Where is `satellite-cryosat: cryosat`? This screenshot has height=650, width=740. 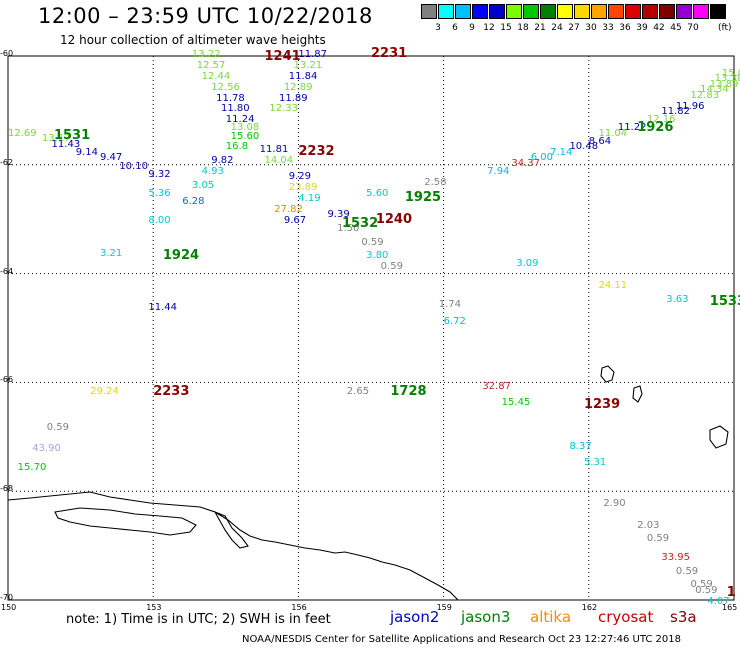
satellite-cryosat: cryosat is located at coordinates (626, 617).